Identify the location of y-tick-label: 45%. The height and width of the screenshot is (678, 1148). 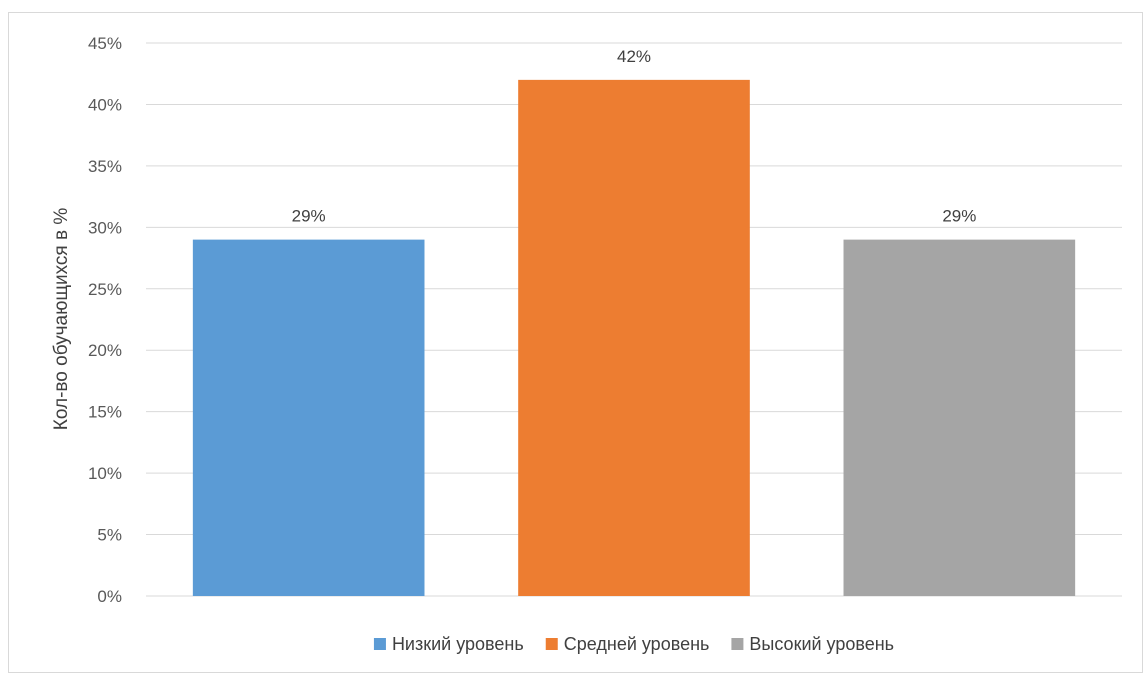
(105, 43).